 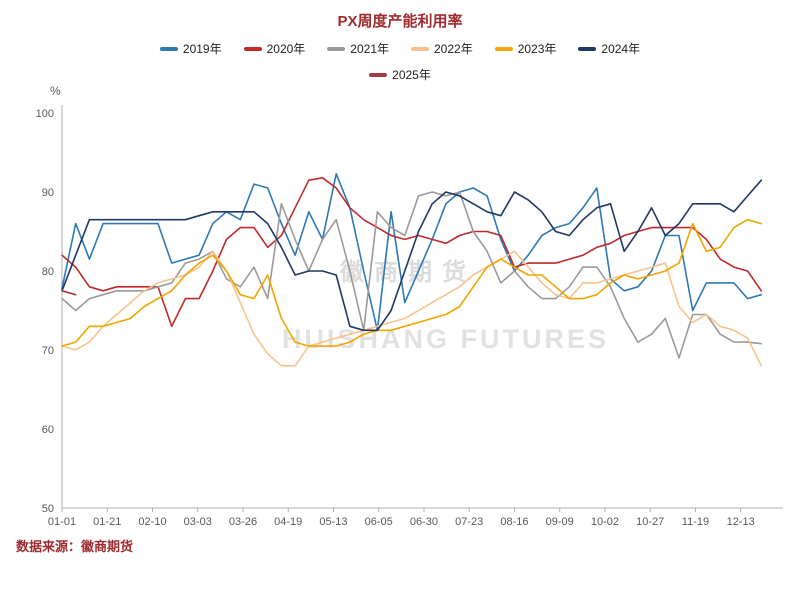 I want to click on x-tick-label: 03-03, so click(x=198, y=522).